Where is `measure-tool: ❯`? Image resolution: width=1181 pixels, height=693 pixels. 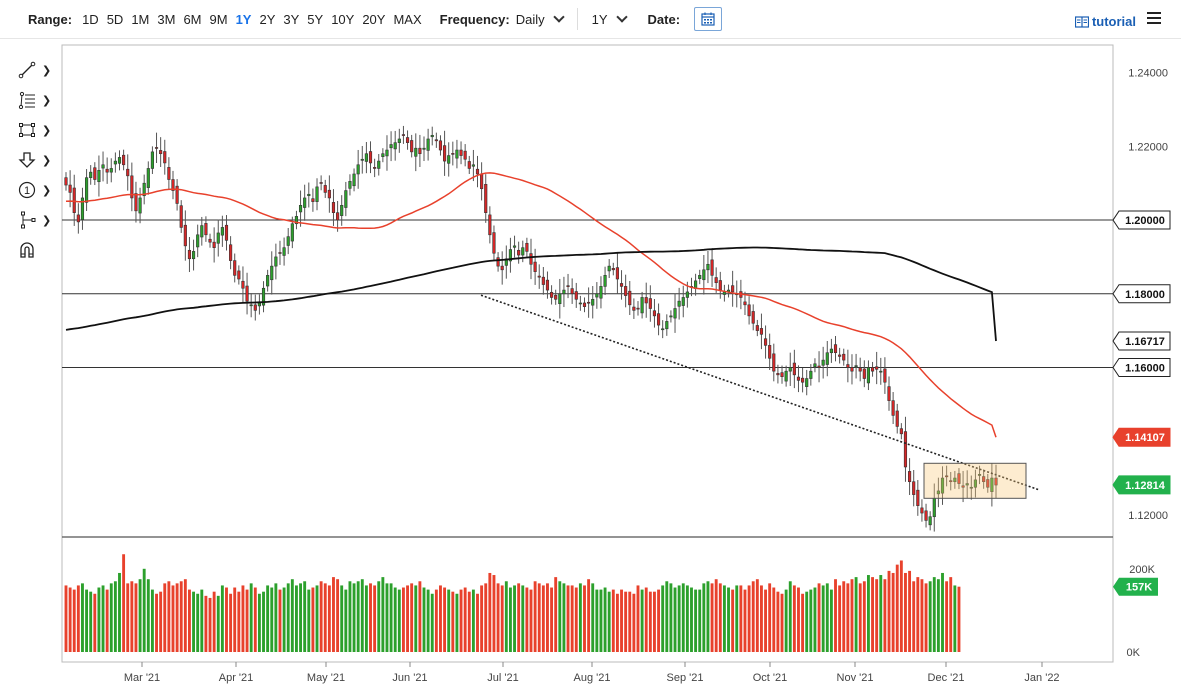
measure-tool: ❯ is located at coordinates (38, 220).